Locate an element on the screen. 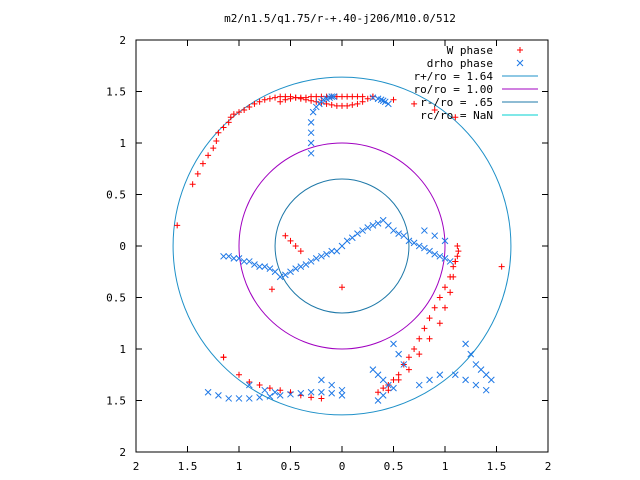  x-tick-label: 0 is located at coordinates (342, 466).